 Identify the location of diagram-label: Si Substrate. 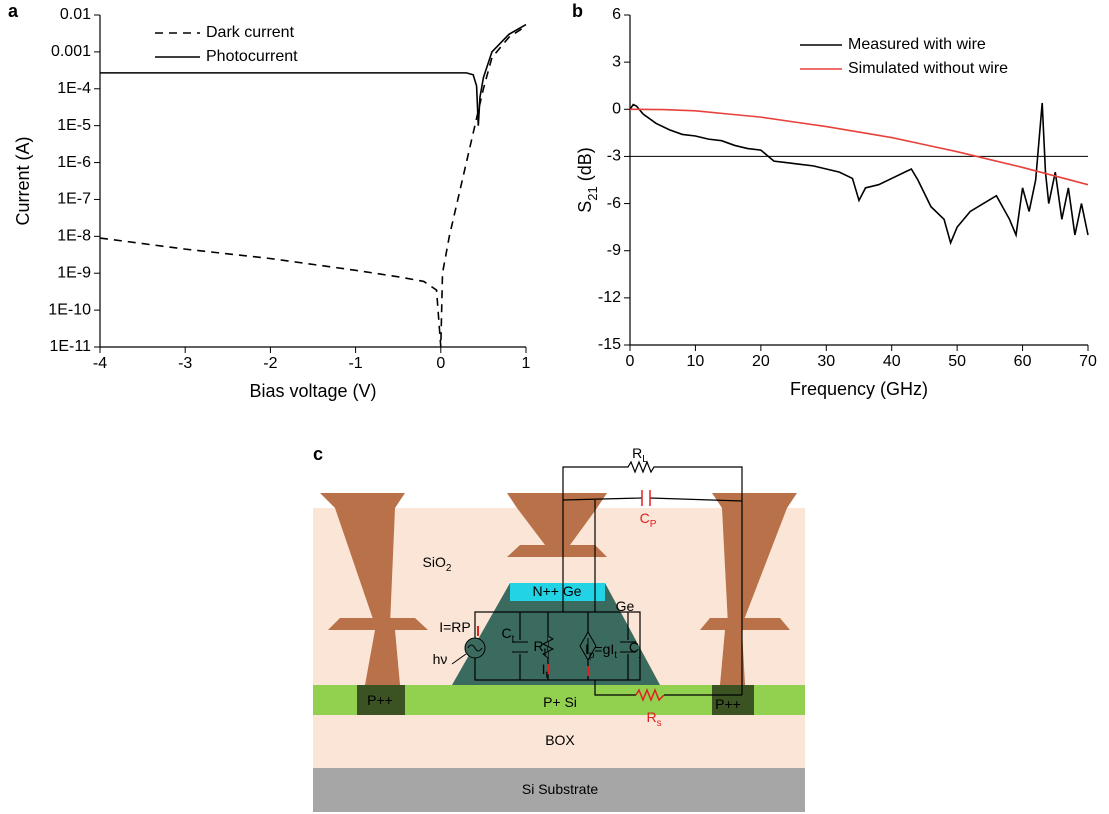
(560, 789).